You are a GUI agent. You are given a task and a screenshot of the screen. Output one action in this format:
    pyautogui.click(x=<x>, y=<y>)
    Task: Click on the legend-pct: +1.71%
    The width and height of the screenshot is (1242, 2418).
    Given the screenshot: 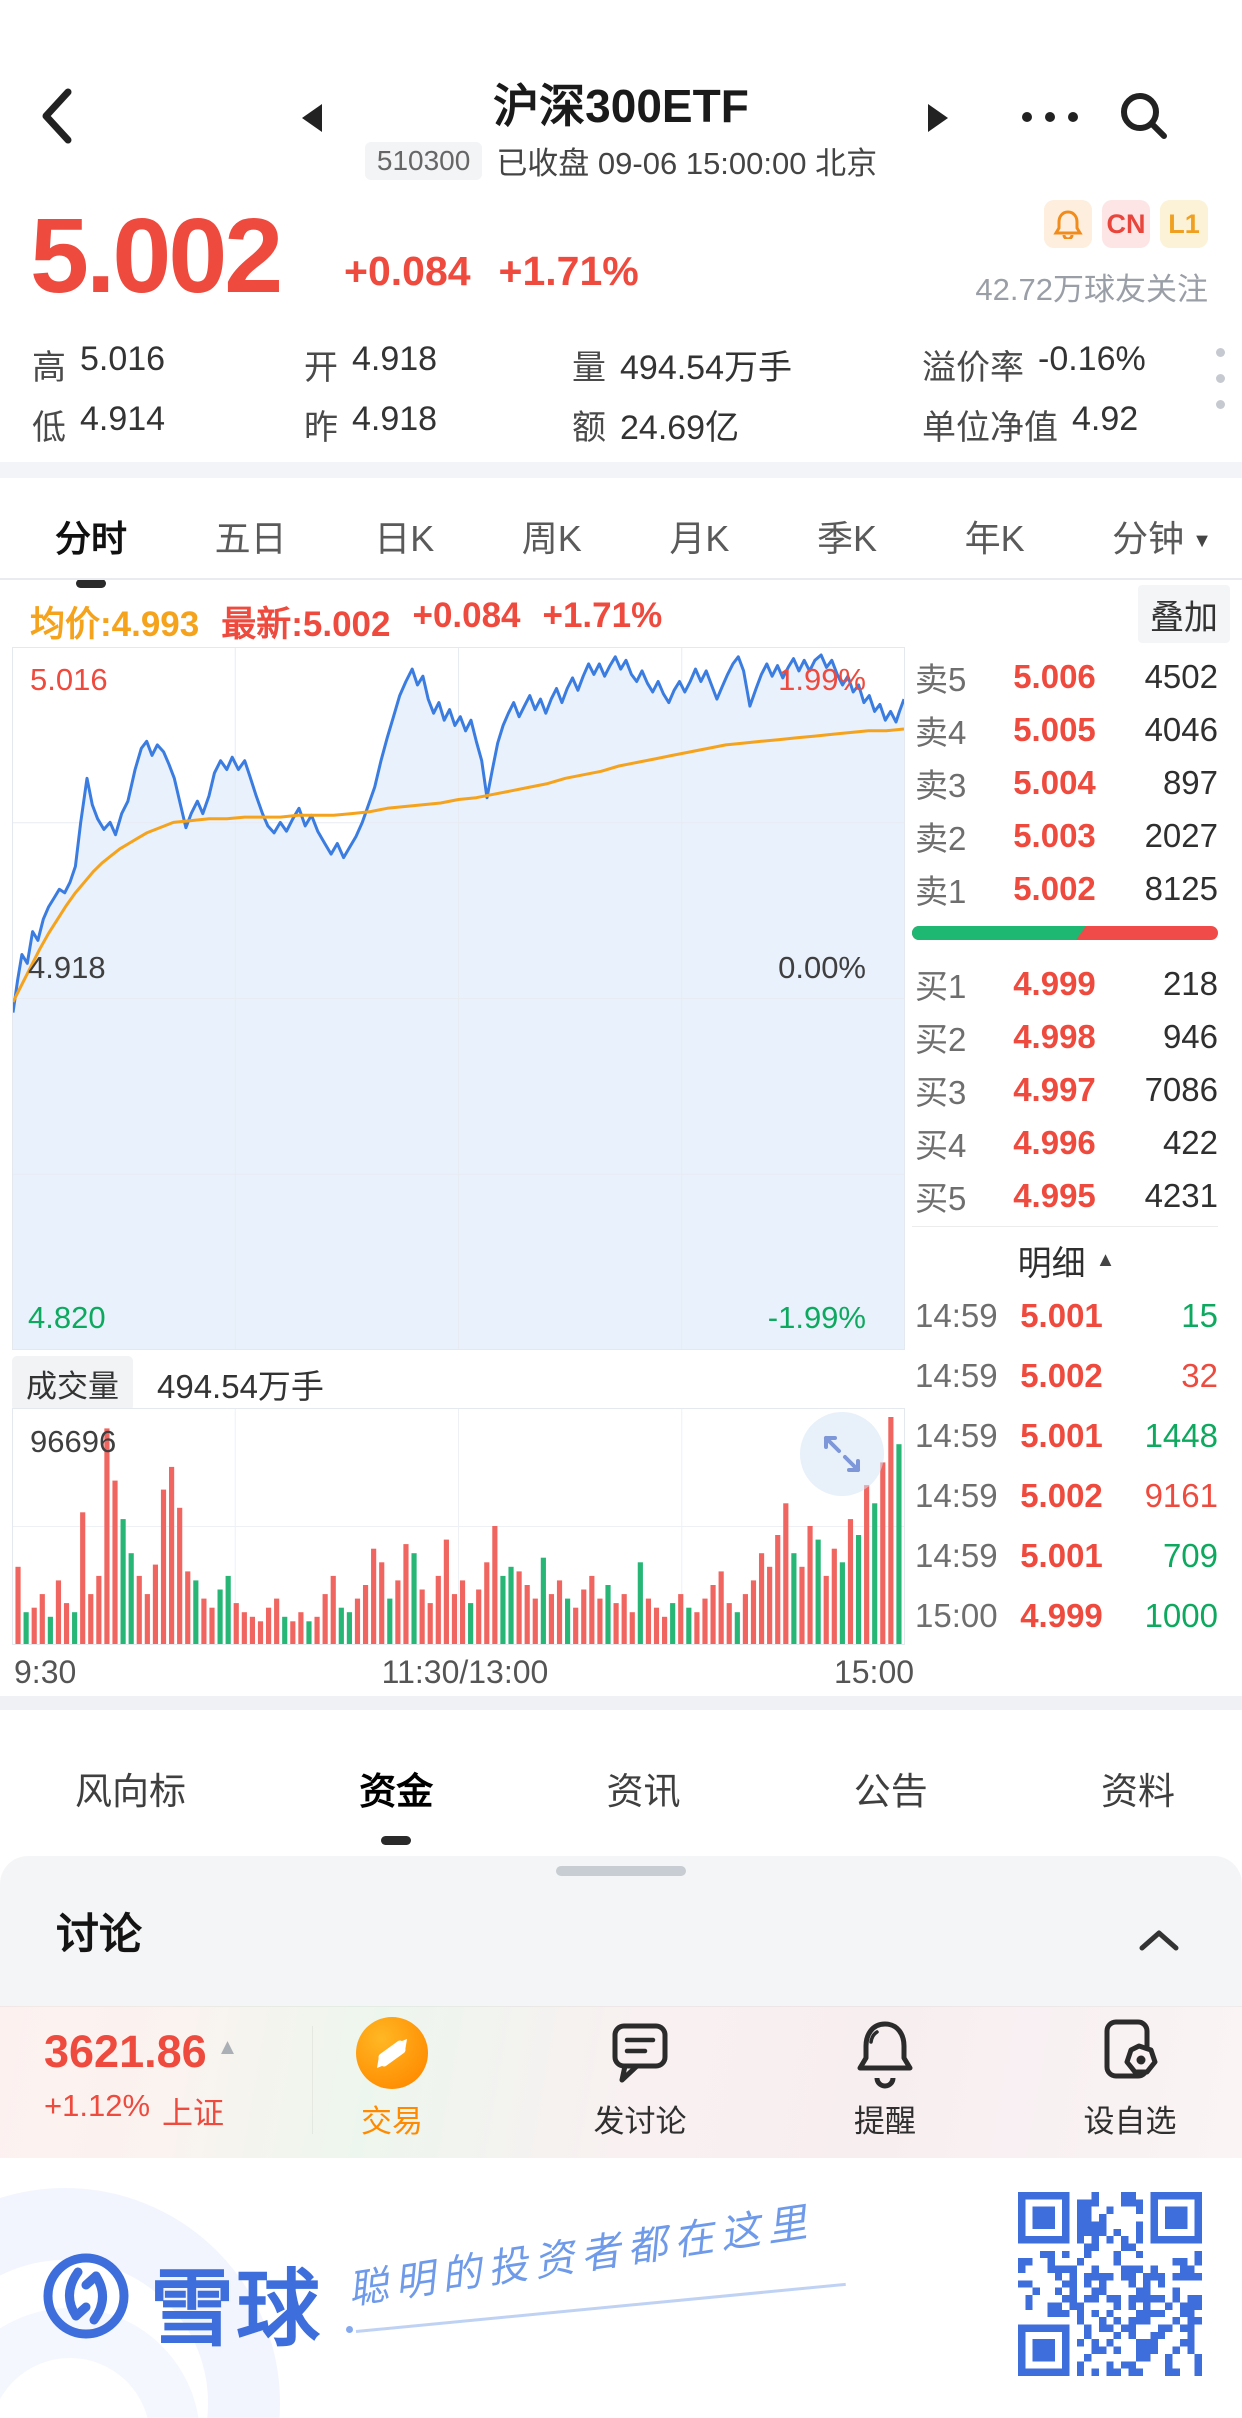 What is the action you would take?
    pyautogui.click(x=602, y=615)
    